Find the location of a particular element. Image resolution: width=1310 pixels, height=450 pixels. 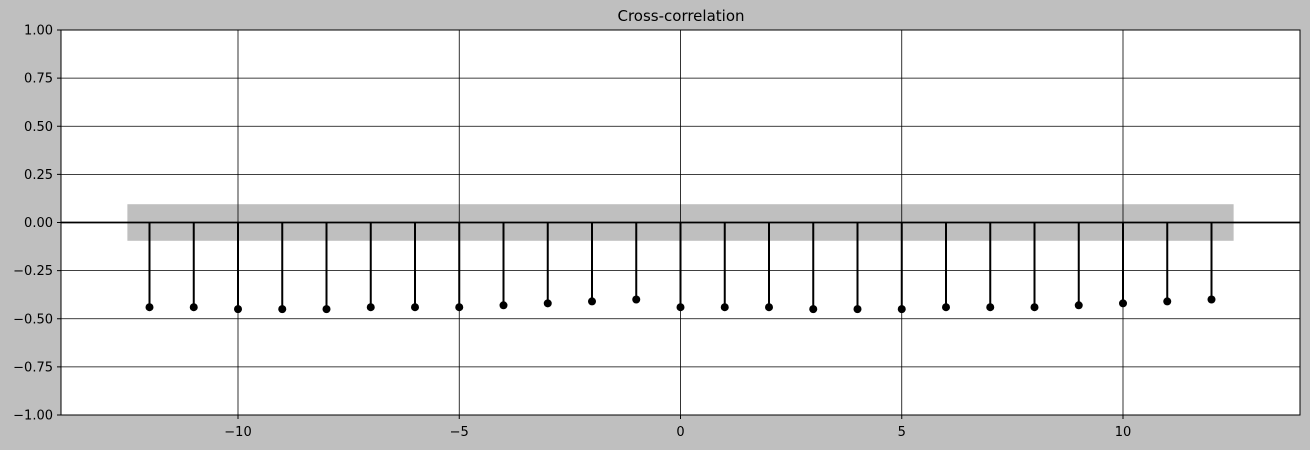

x-tick-label: 5 is located at coordinates (902, 432).